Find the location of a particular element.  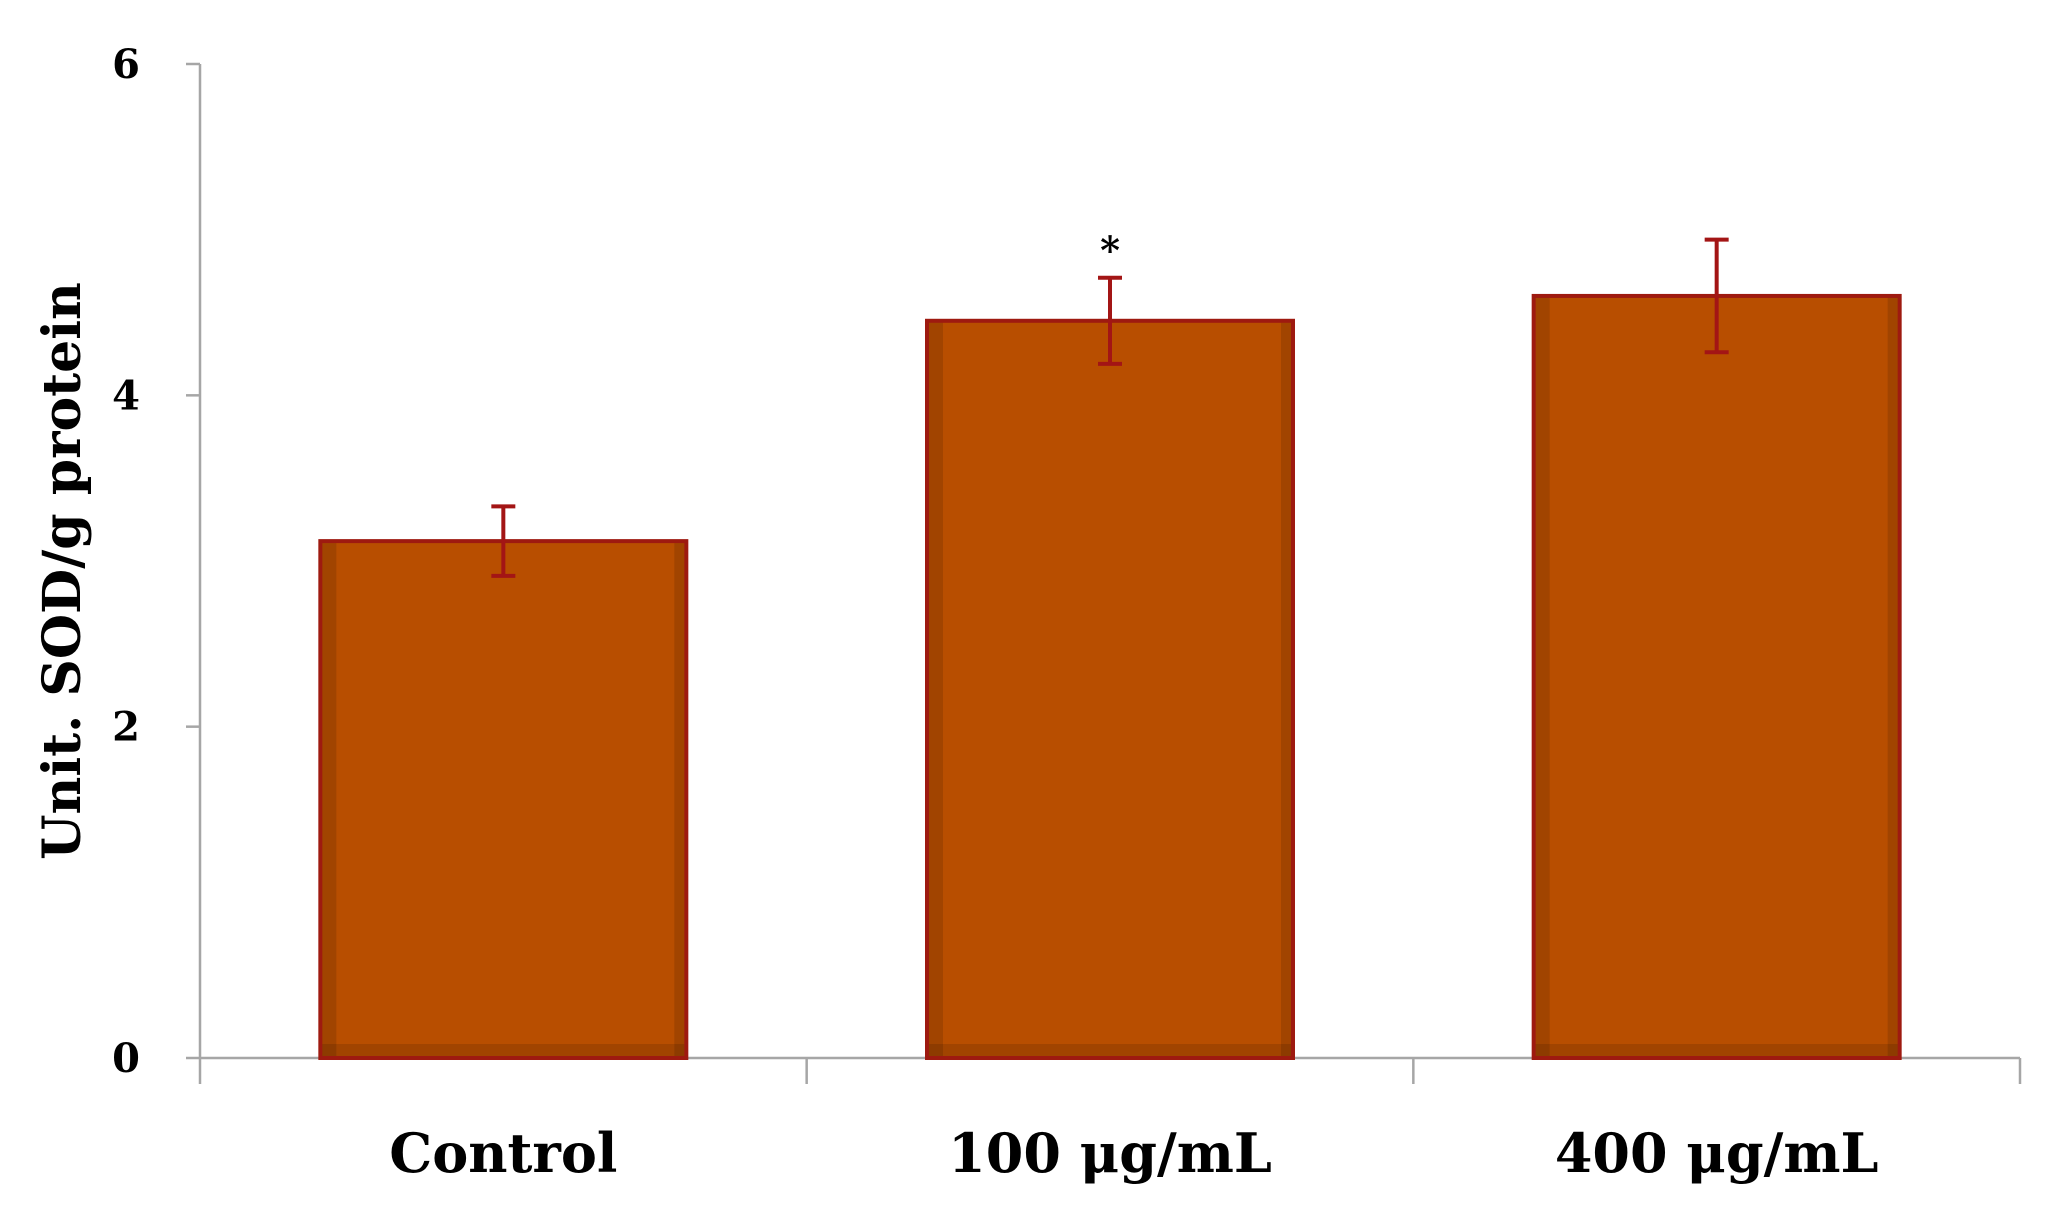

x-axis is located at coordinates (1110, 1070).